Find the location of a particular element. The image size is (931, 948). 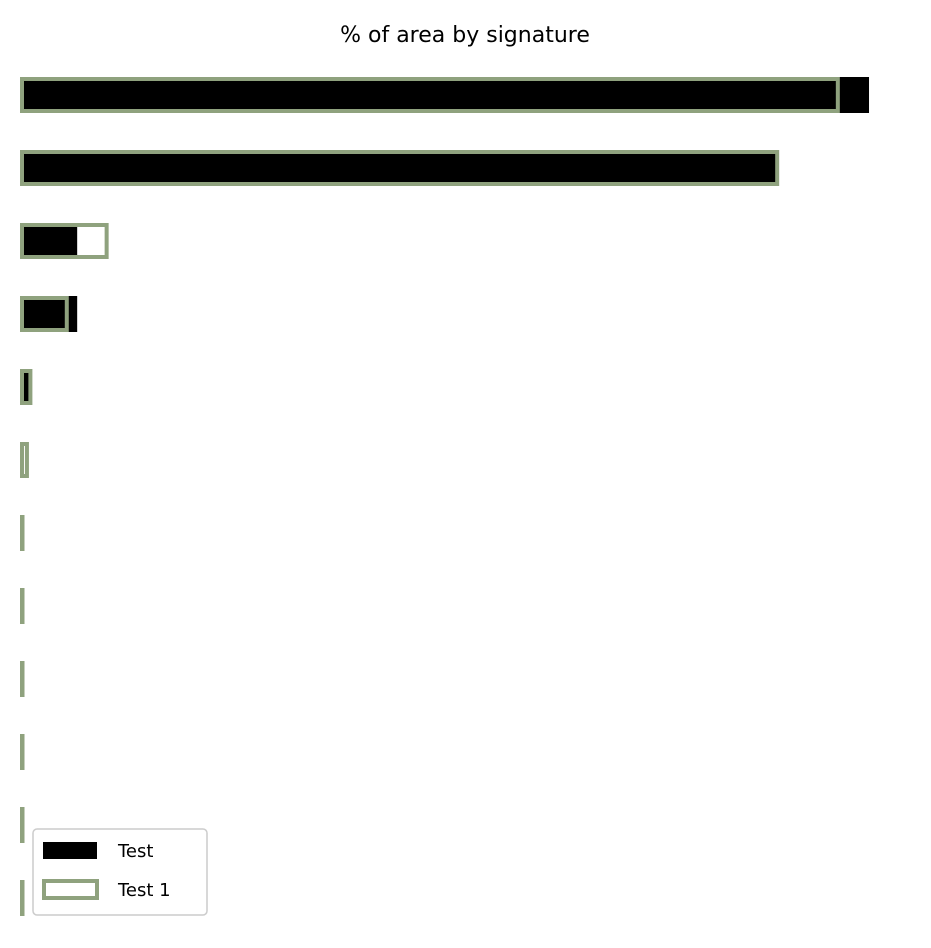

chart-title: % of area by signature is located at coordinates (465, 35).